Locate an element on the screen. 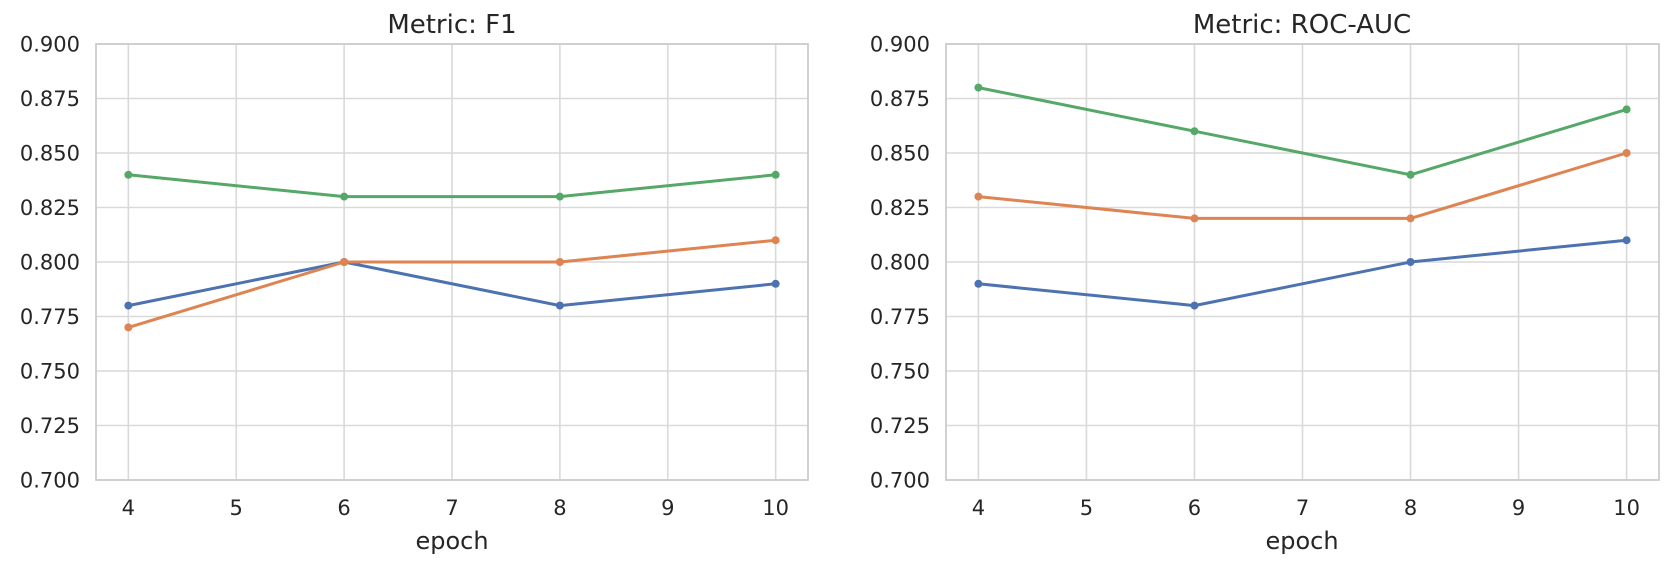  chart-title: Metric: F1 is located at coordinates (451, 25).